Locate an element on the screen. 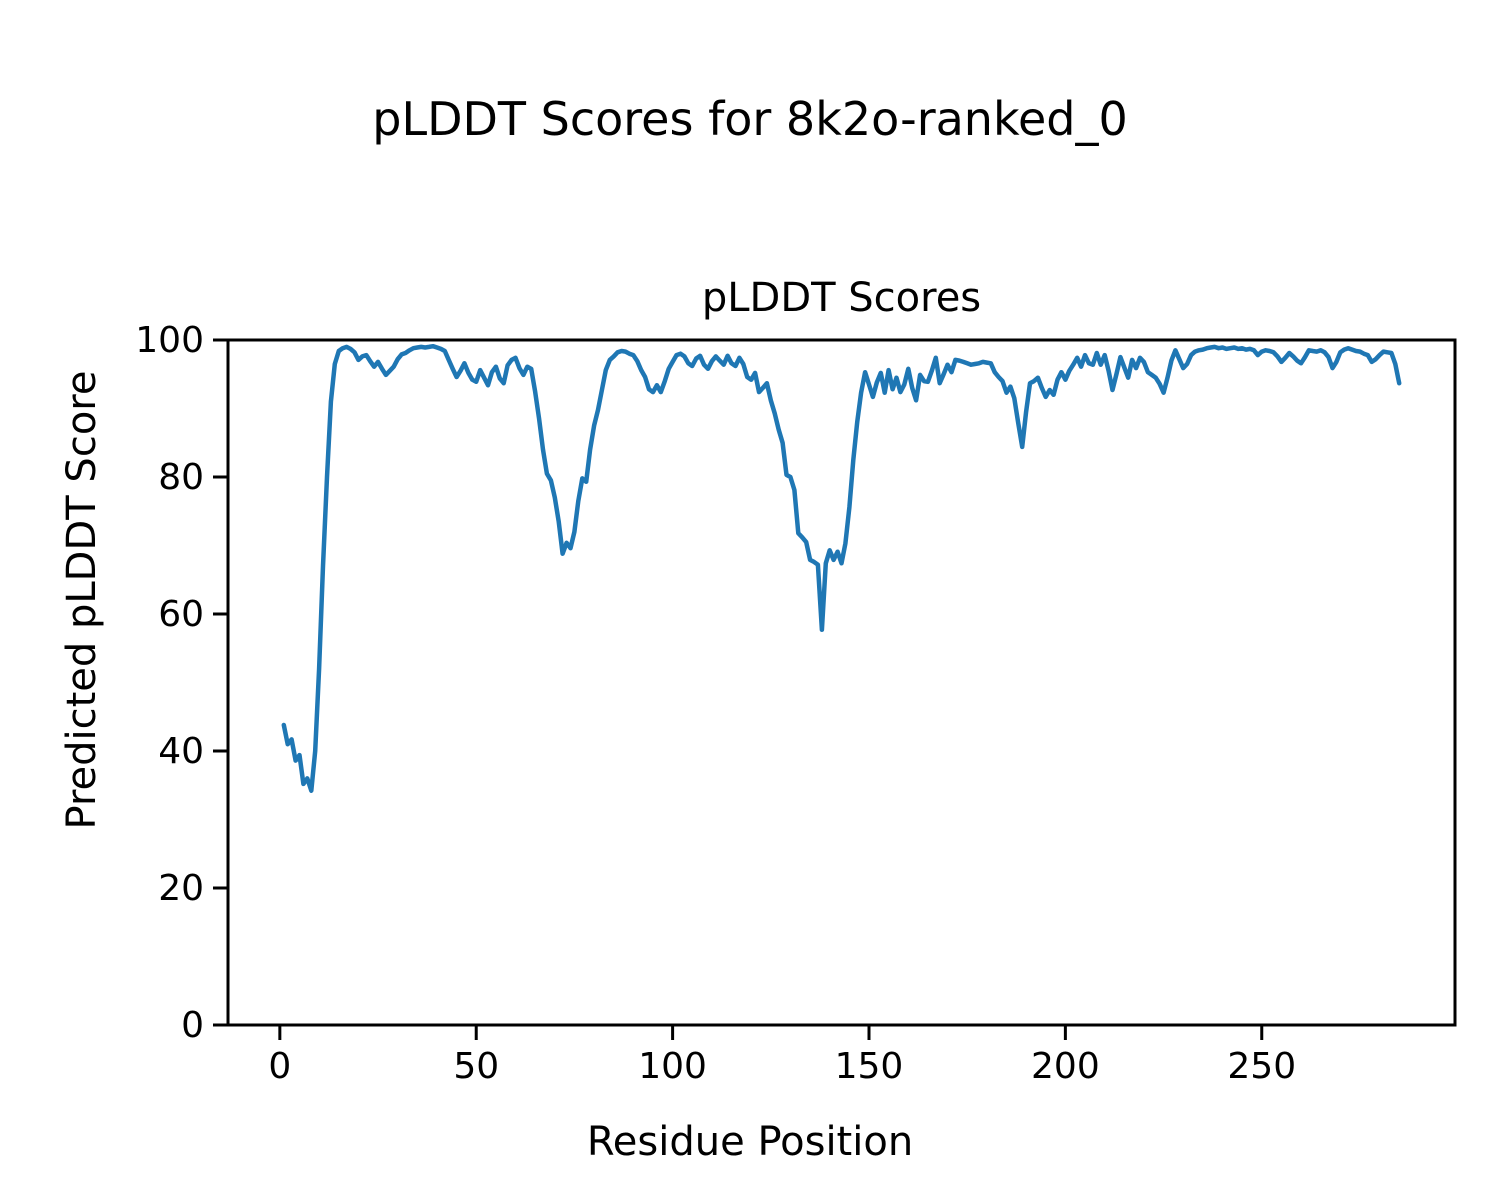  x-tick-label: 150 is located at coordinates (869, 1066).